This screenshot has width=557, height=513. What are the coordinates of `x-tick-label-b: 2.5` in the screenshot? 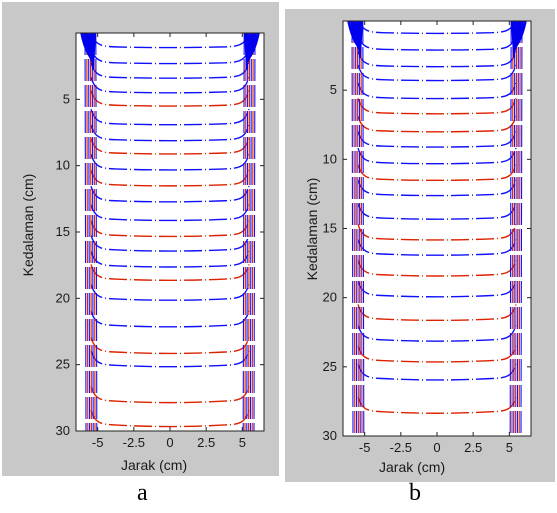 It's located at (473, 447).